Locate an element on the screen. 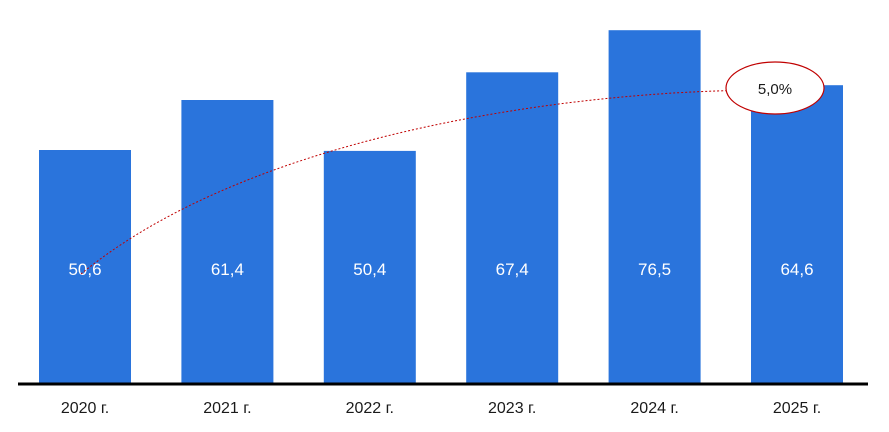 This screenshot has width=889, height=432. growth-ellipse is located at coordinates (775, 88).